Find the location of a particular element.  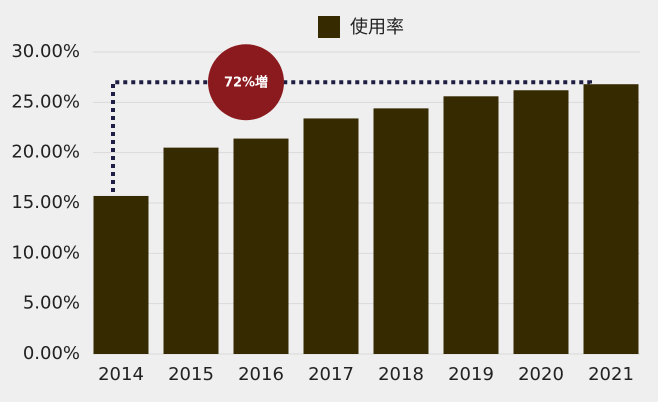

annotation-badge is located at coordinates (246, 82).